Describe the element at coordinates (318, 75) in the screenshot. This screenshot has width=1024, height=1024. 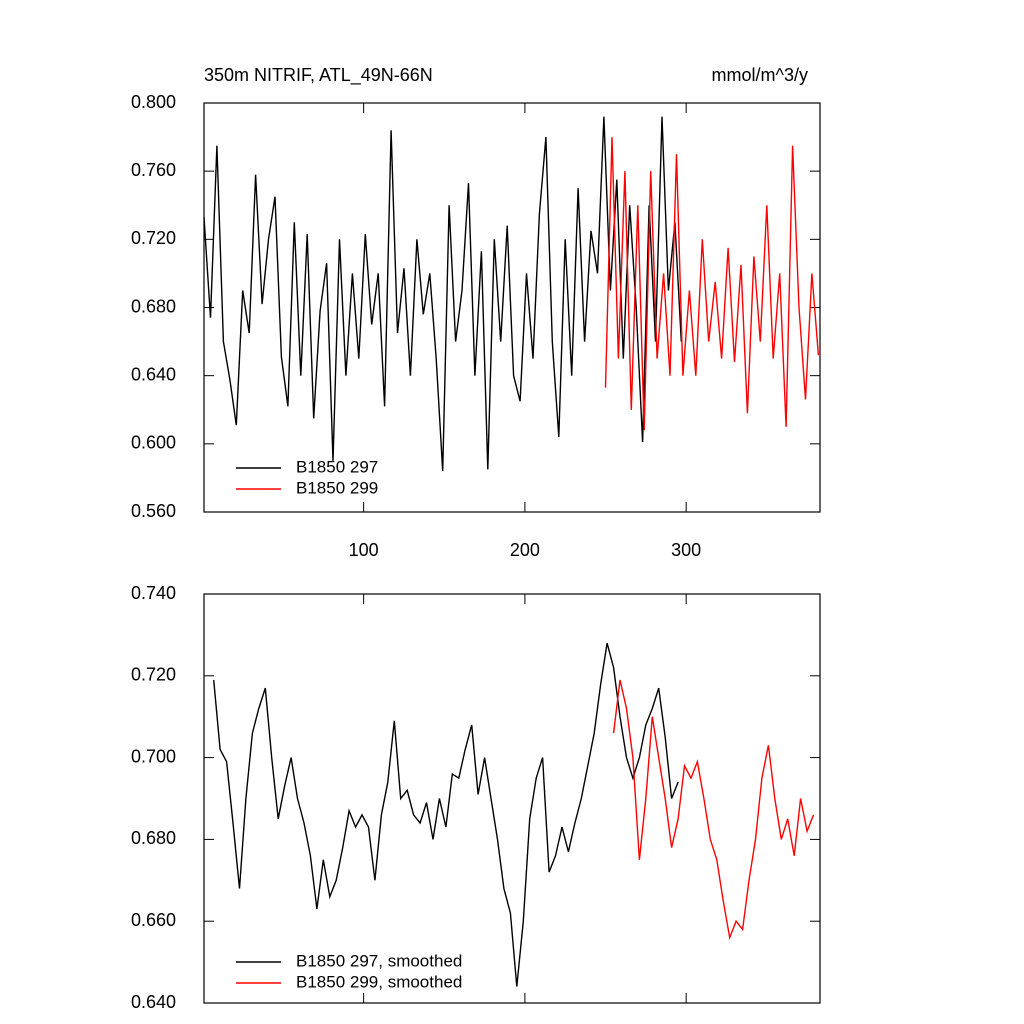
I see `chart-title: 350m NITRIF, ATL_49N-66N` at that location.